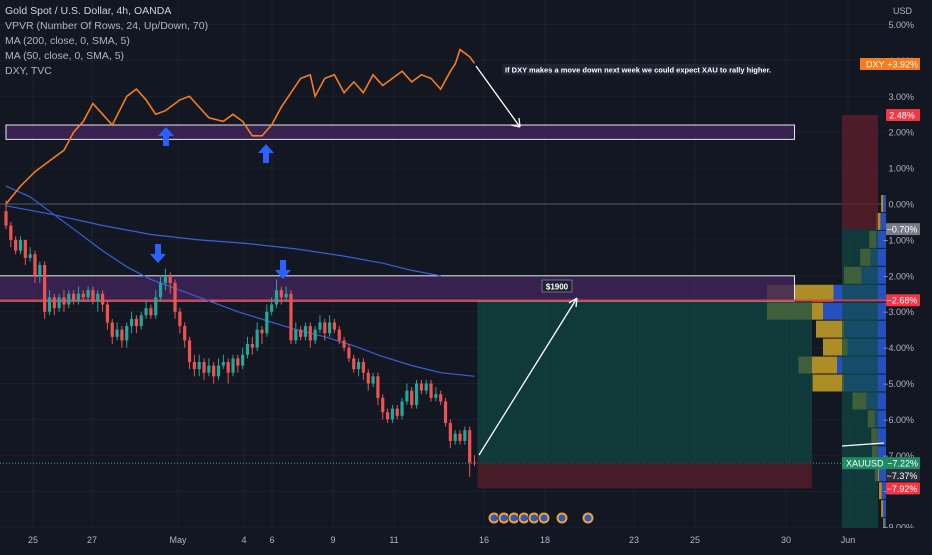 The image size is (932, 555). What do you see at coordinates (107, 26) in the screenshot?
I see `legend-indicator: VPVR (Number Of Rows, 24, Up/Down, 70)` at bounding box center [107, 26].